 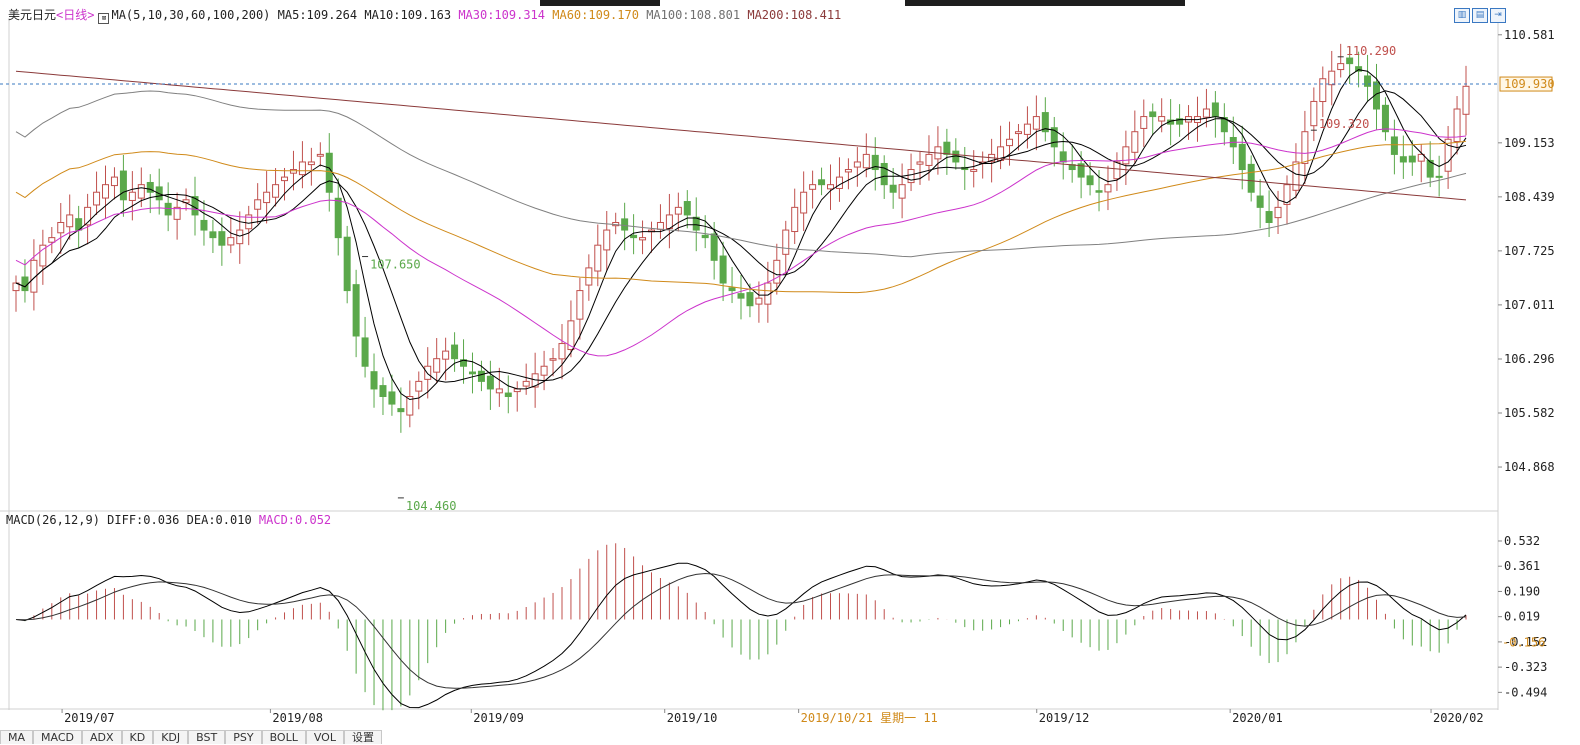 What do you see at coordinates (1529, 359) in the screenshot?
I see `price-tick-label: 106.296` at bounding box center [1529, 359].